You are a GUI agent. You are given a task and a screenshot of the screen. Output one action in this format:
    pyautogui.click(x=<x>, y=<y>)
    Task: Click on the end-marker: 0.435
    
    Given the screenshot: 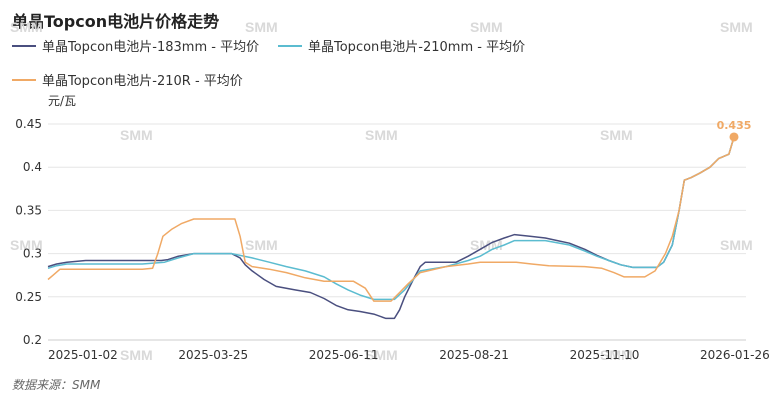 What is the action you would take?
    pyautogui.click(x=734, y=130)
    